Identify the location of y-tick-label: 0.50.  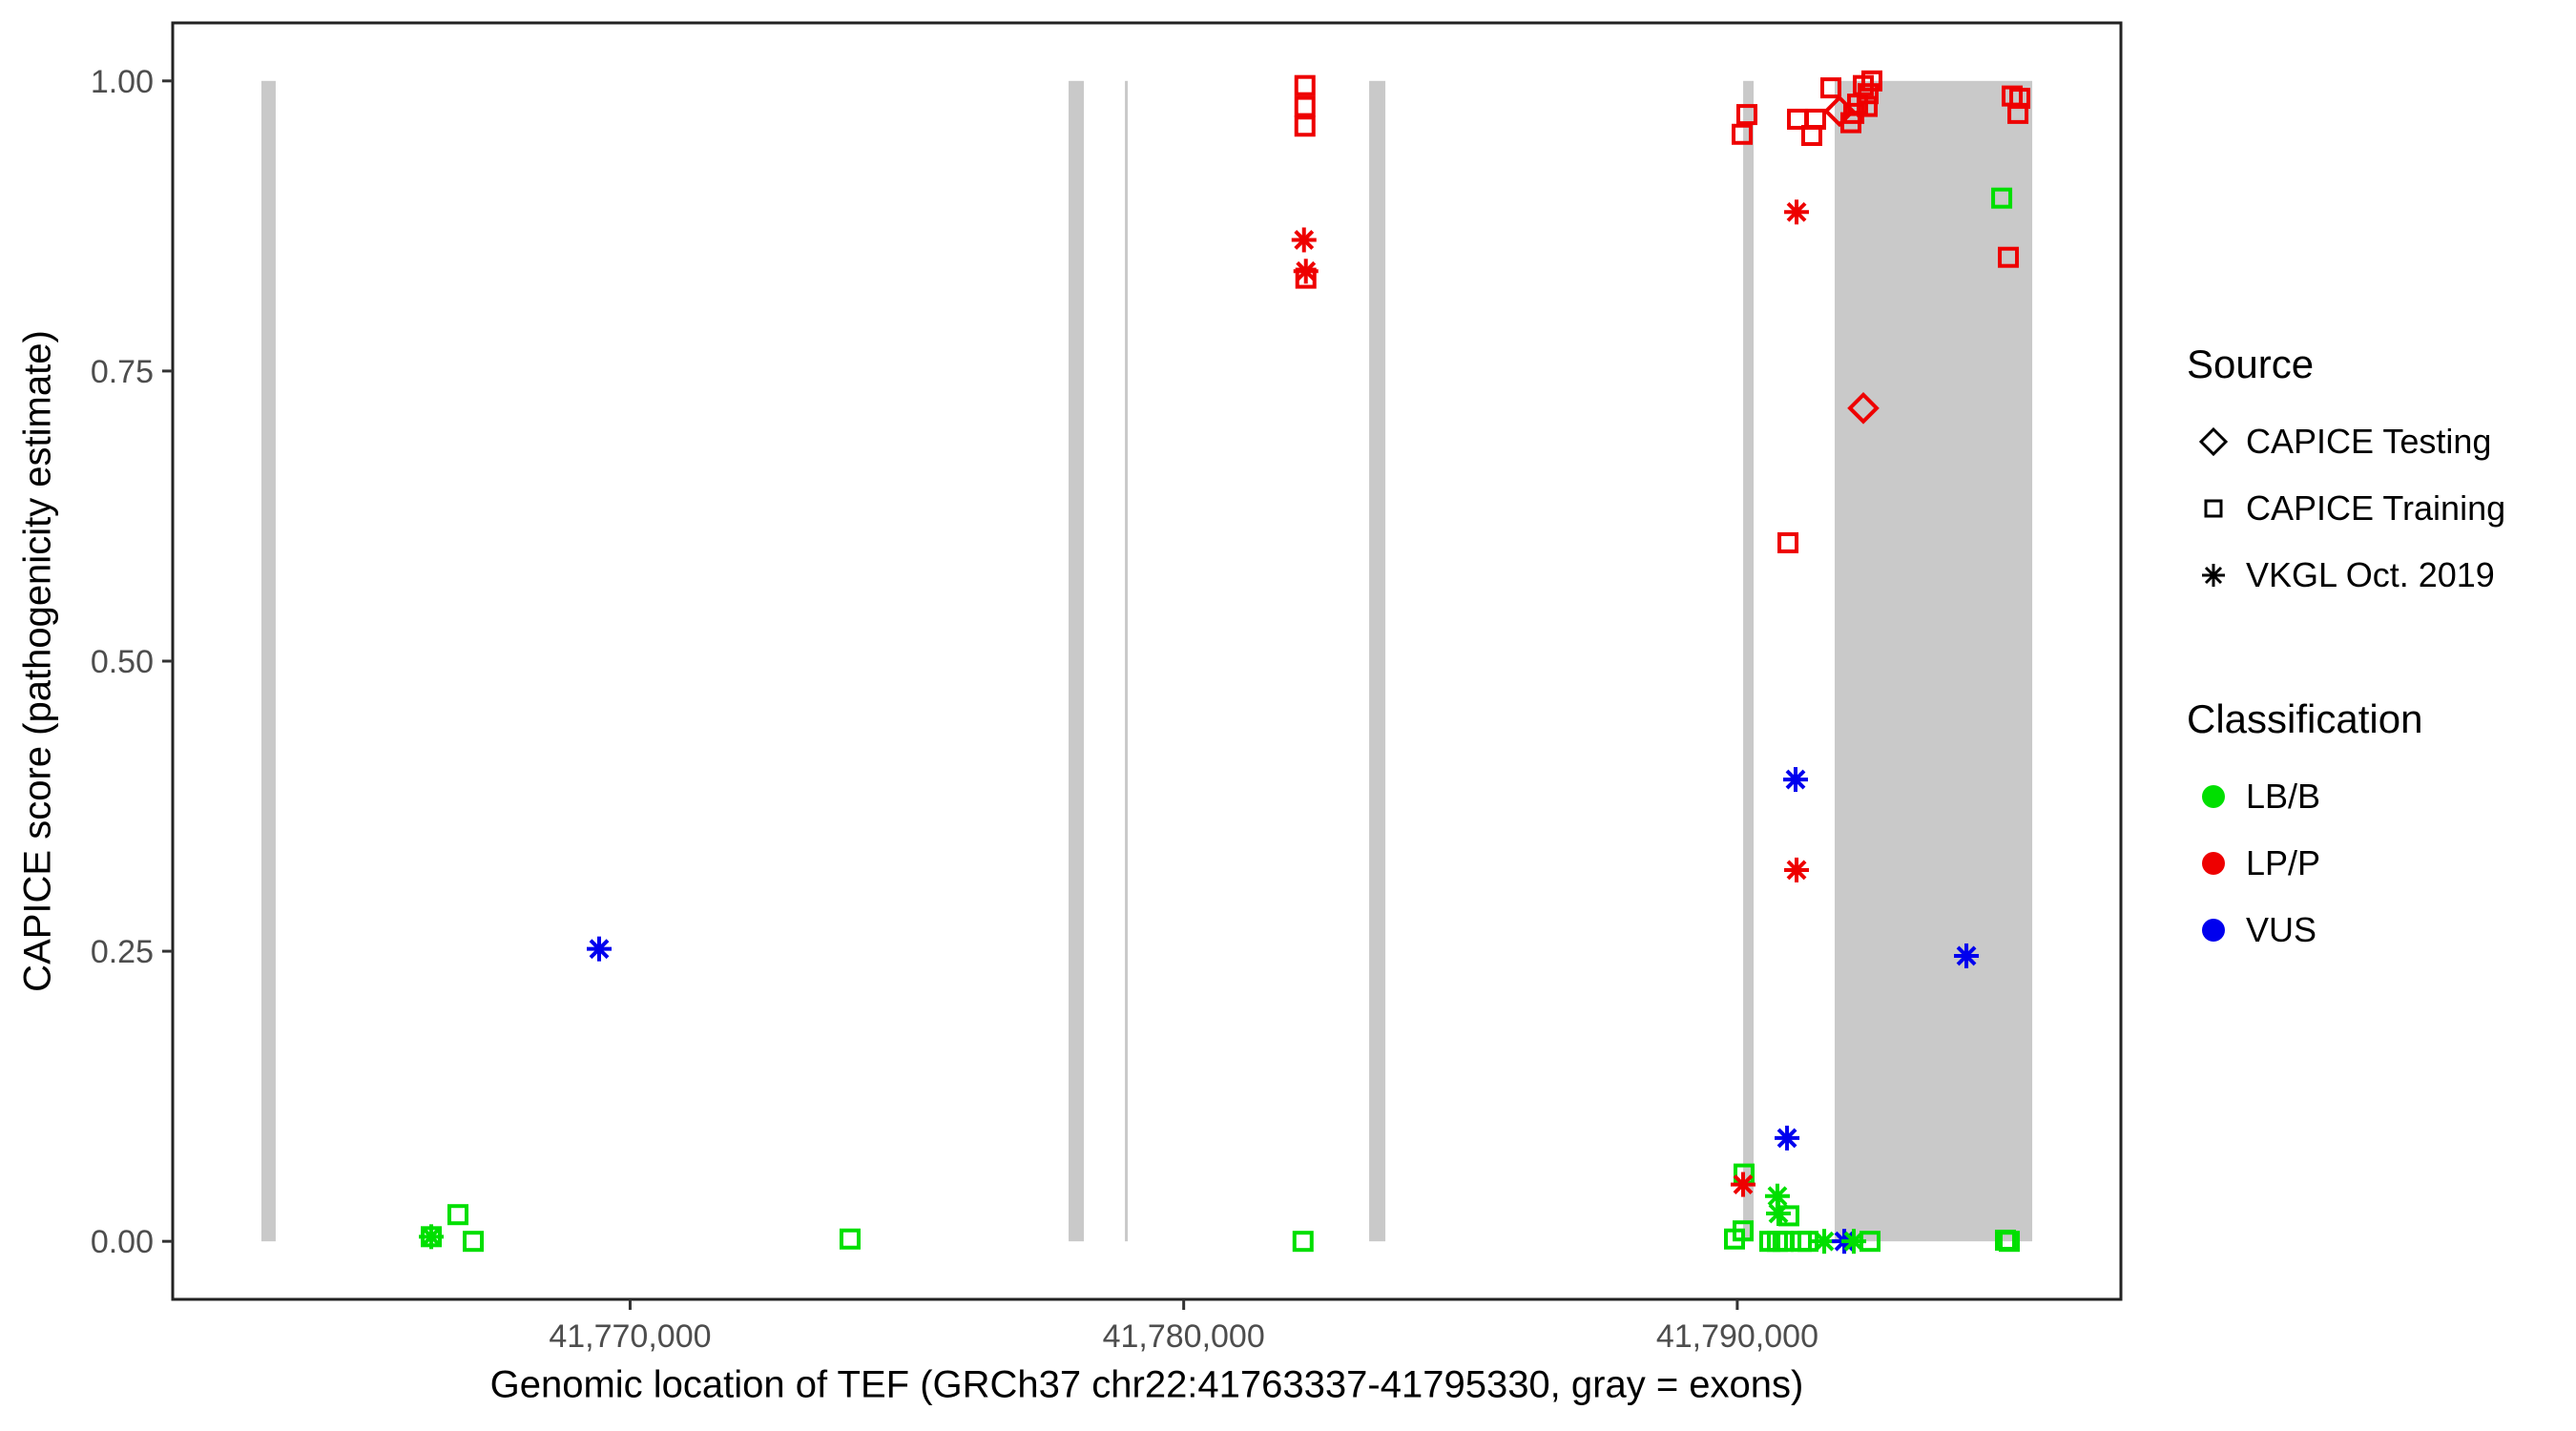
(122, 662).